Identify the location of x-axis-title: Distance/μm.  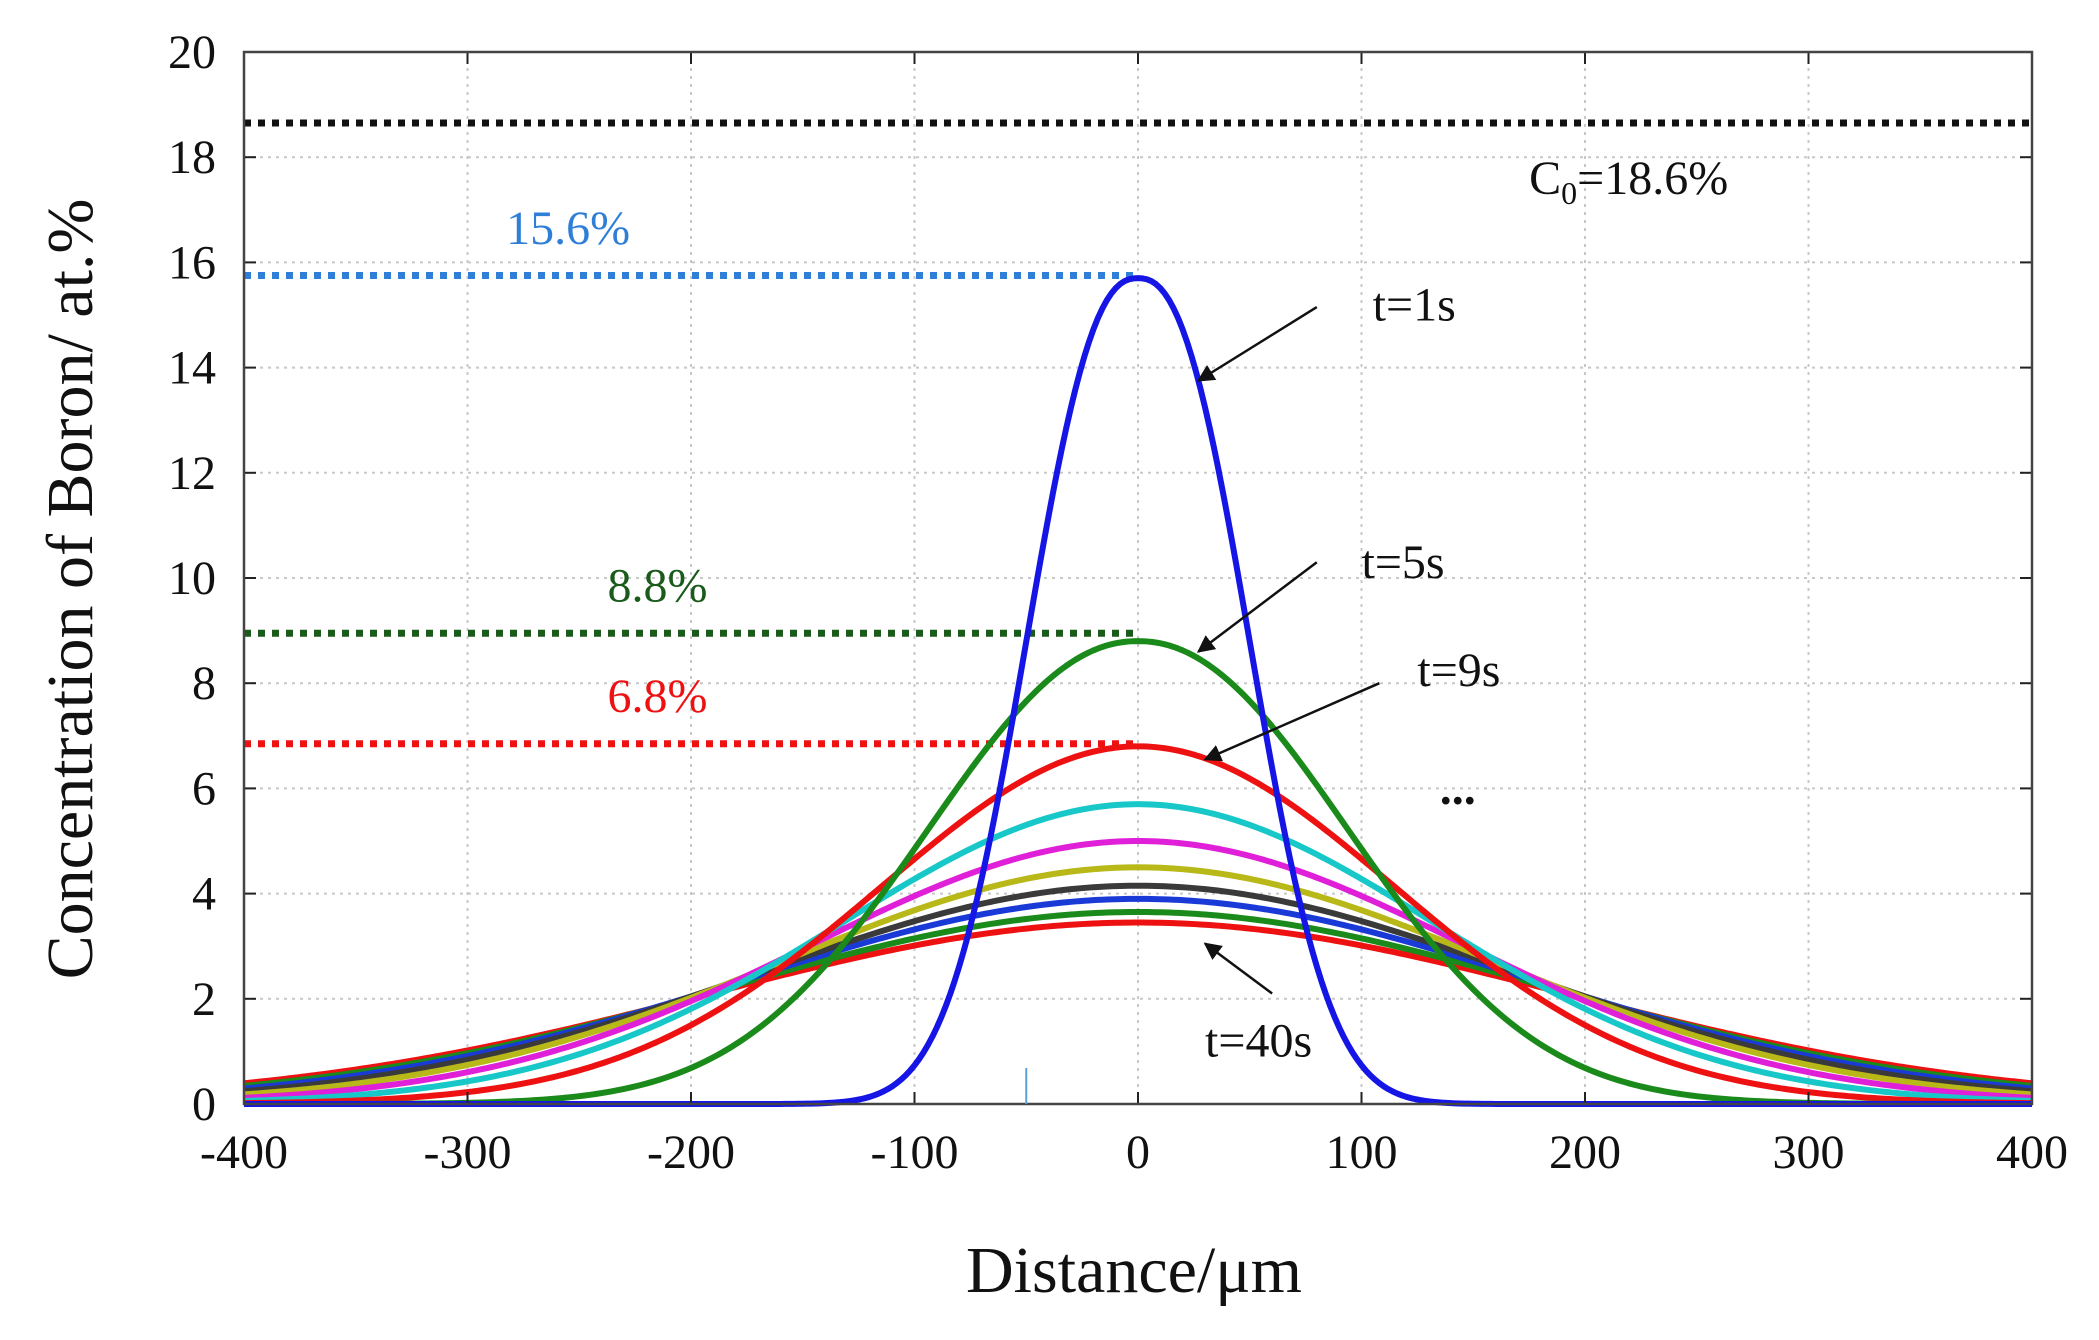
(1134, 1270).